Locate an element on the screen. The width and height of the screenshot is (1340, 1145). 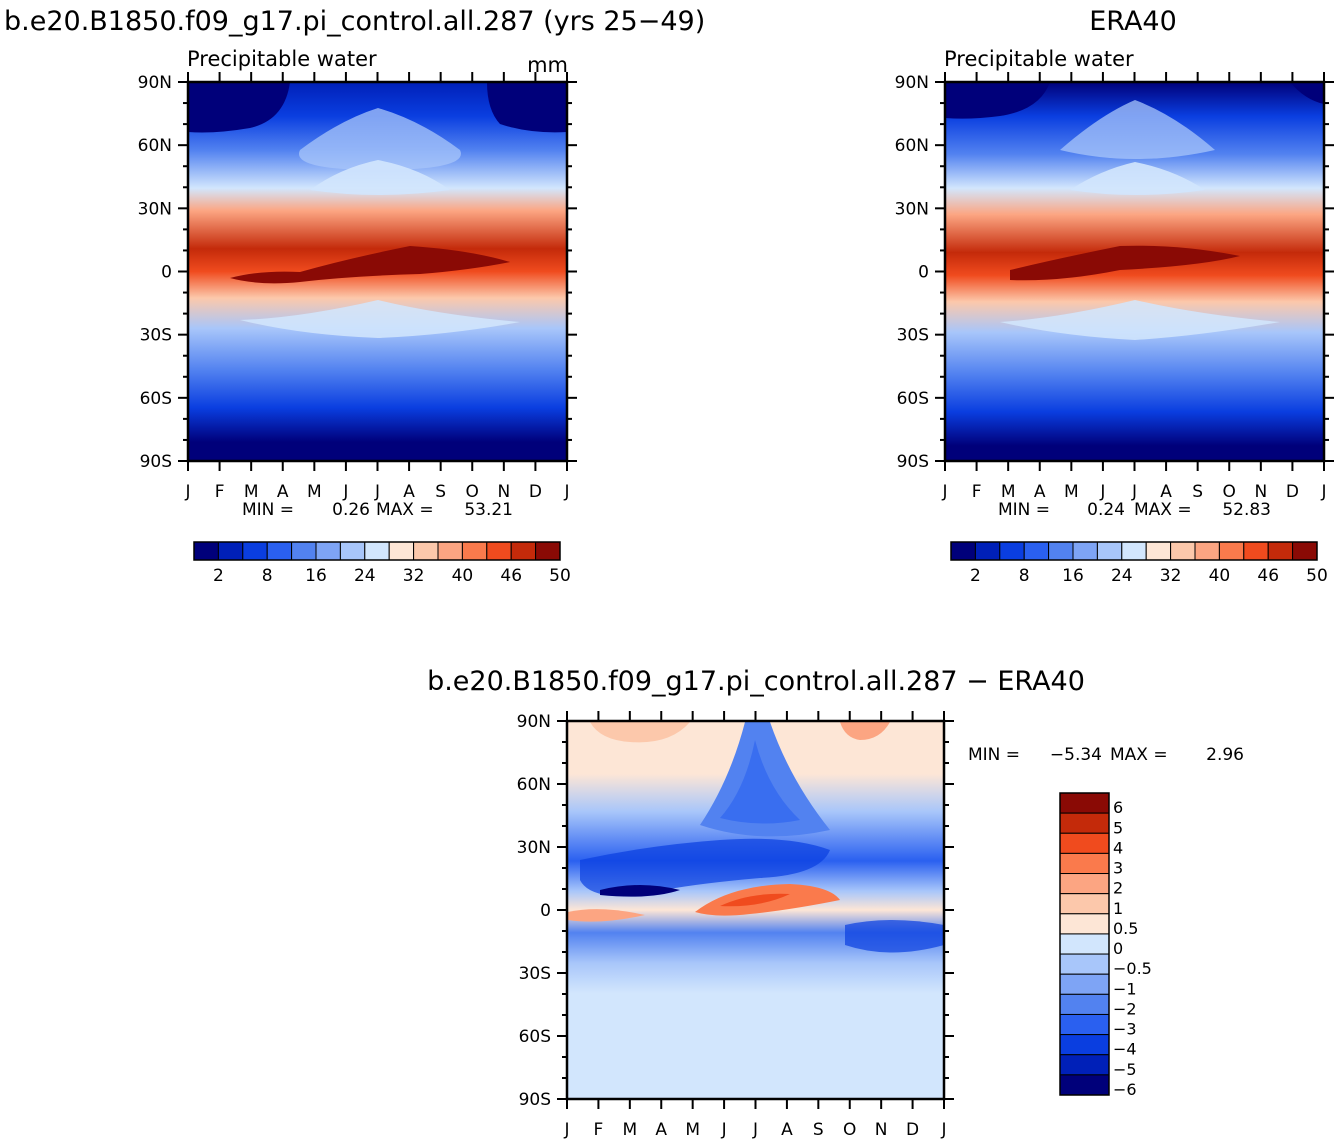
right-stats: MIN = 0.24 MAX = 52.83 is located at coordinates (1134, 510).